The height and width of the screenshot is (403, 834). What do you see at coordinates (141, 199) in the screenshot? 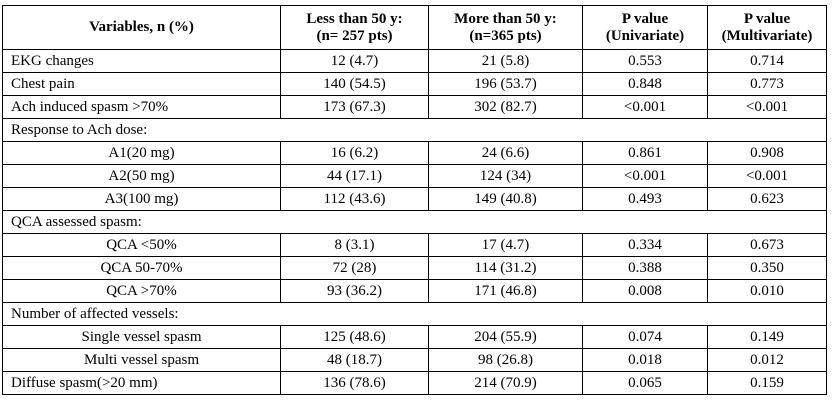
I see `row-label: A3(100 mg)` at bounding box center [141, 199].